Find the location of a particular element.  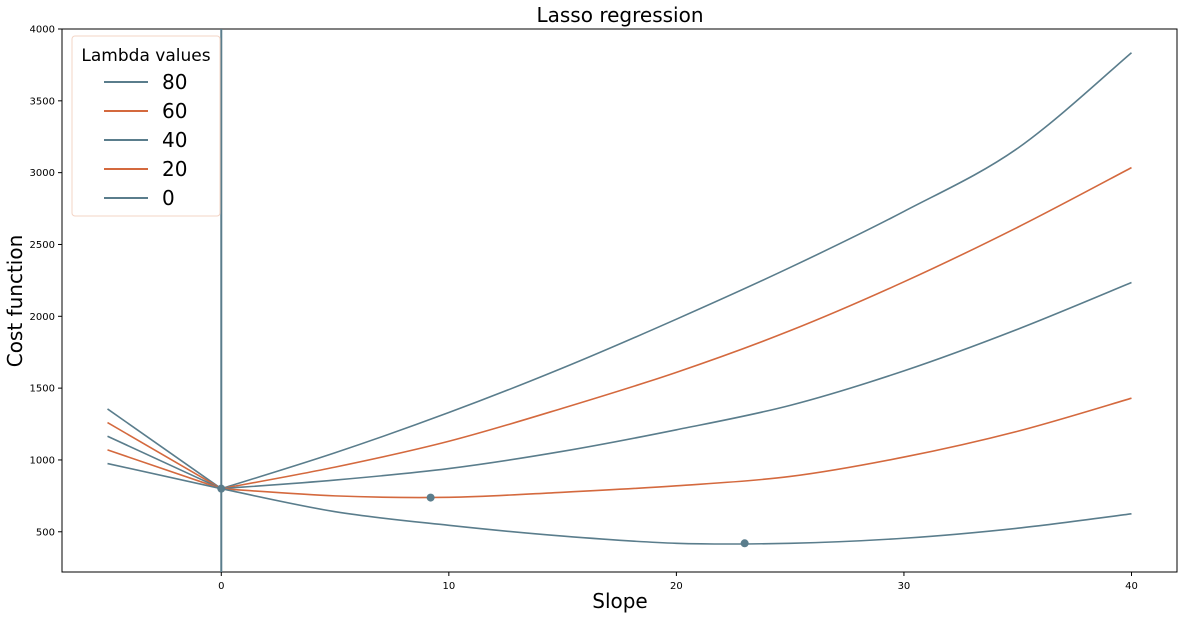

y-tick-label: 2500 is located at coordinates (42, 245).